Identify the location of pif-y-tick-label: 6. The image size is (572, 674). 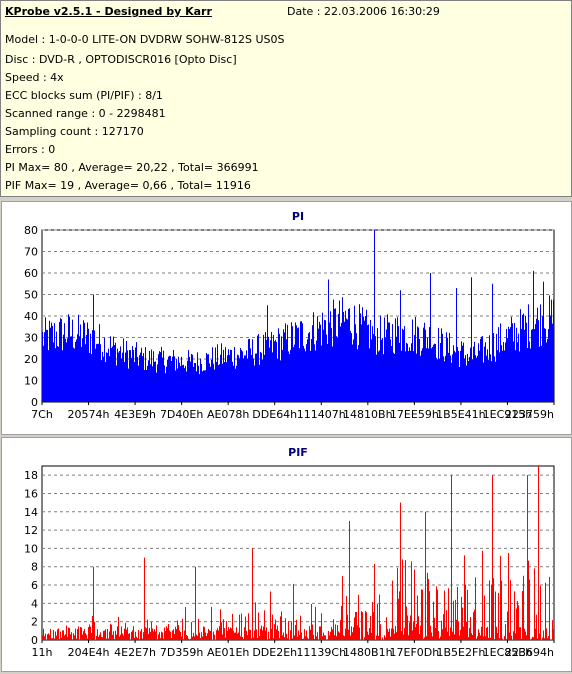
(34, 585).